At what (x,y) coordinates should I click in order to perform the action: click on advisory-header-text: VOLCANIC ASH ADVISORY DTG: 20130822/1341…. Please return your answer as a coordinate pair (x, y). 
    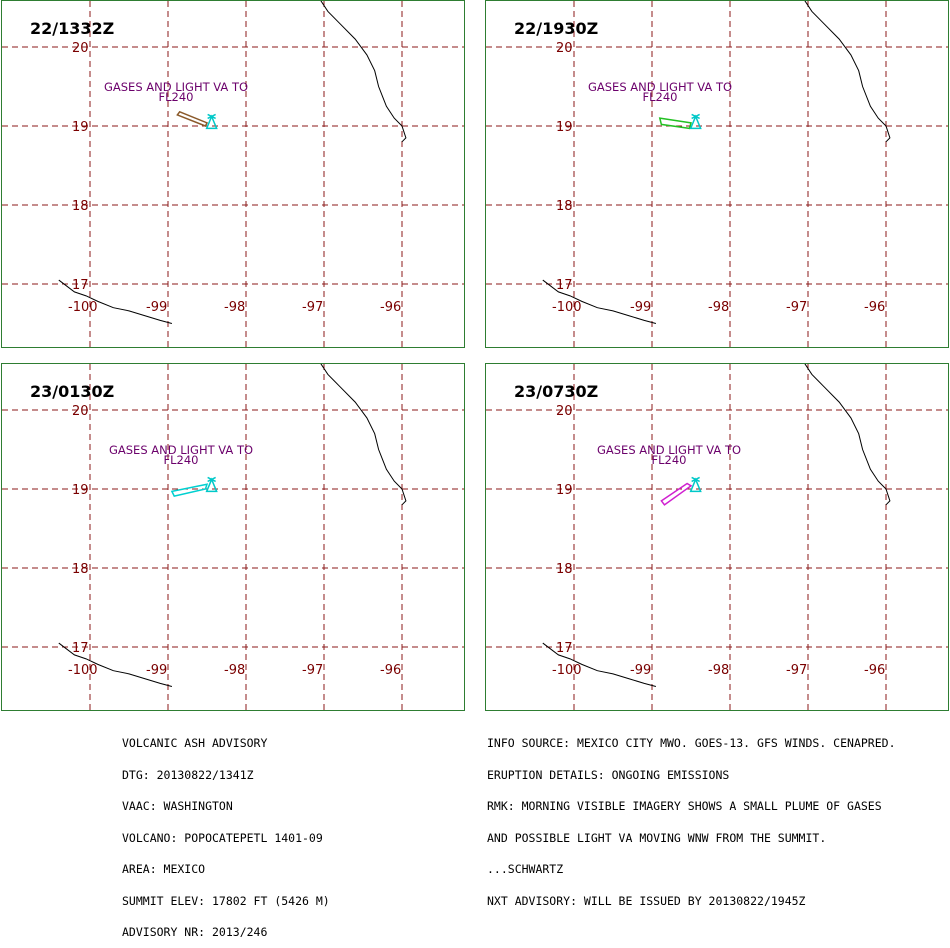
    Looking at the image, I should click on (226, 832).